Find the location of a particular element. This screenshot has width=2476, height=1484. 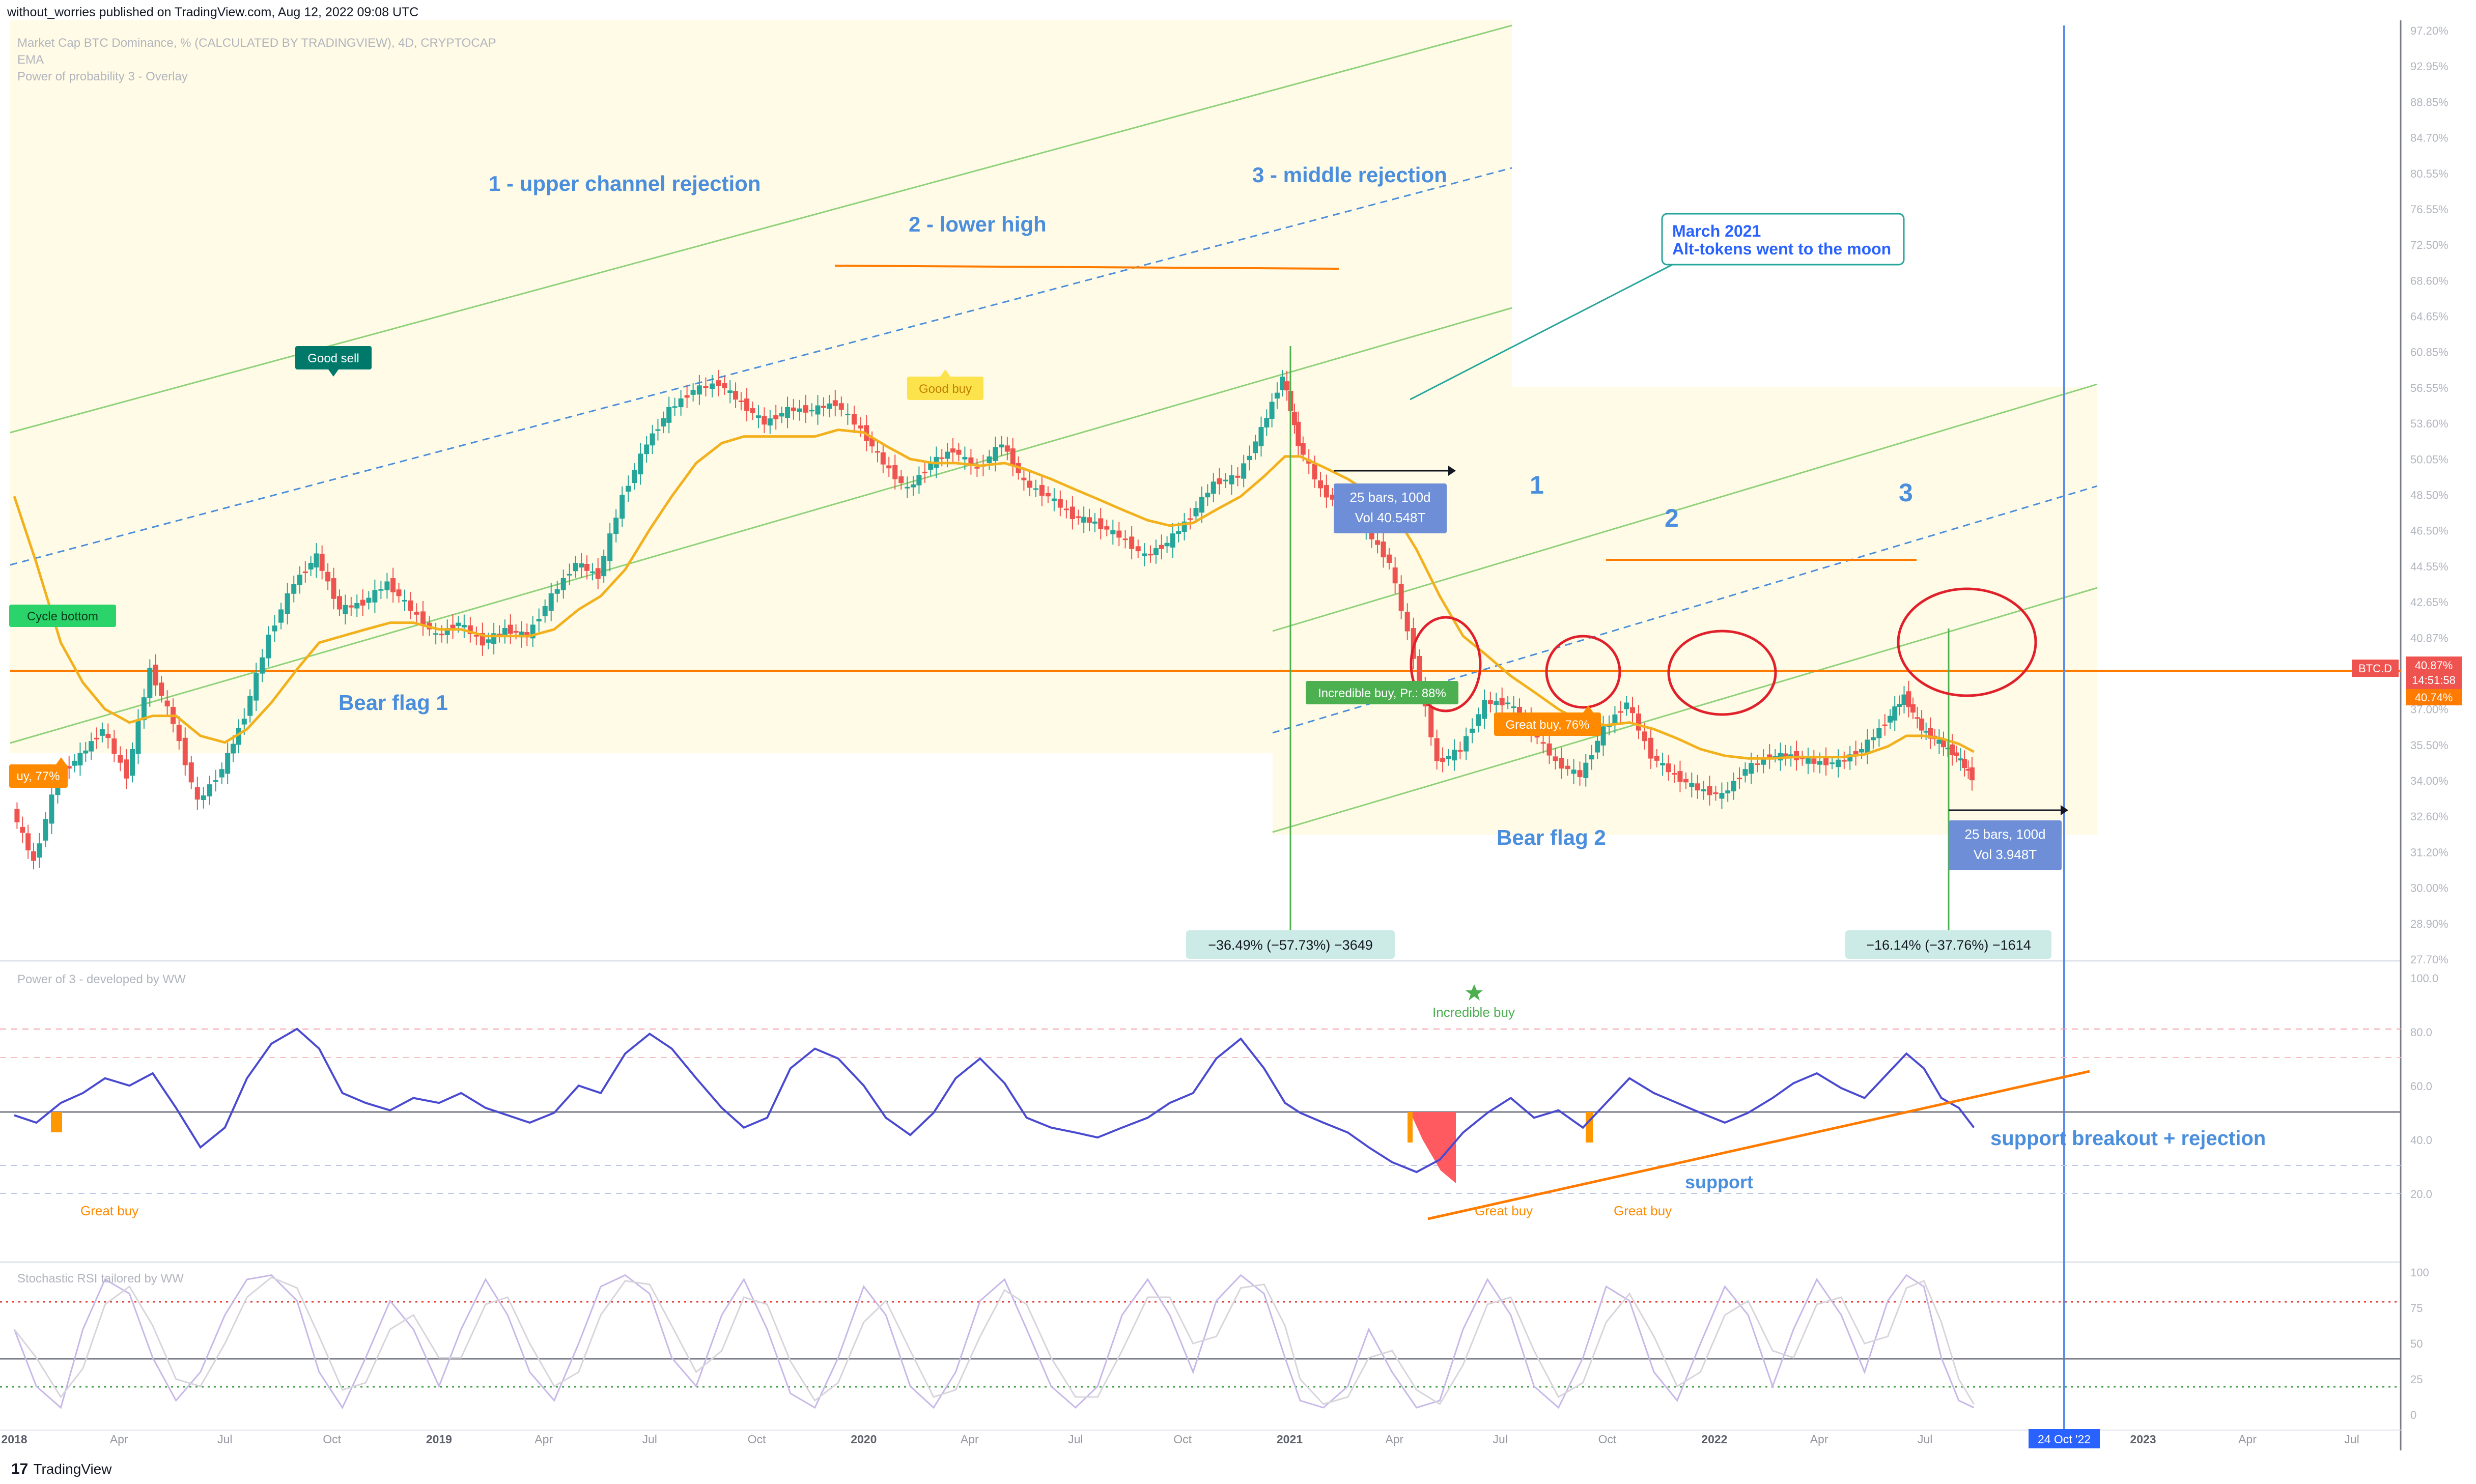

price-tick-label: 31.20% is located at coordinates (2429, 853).